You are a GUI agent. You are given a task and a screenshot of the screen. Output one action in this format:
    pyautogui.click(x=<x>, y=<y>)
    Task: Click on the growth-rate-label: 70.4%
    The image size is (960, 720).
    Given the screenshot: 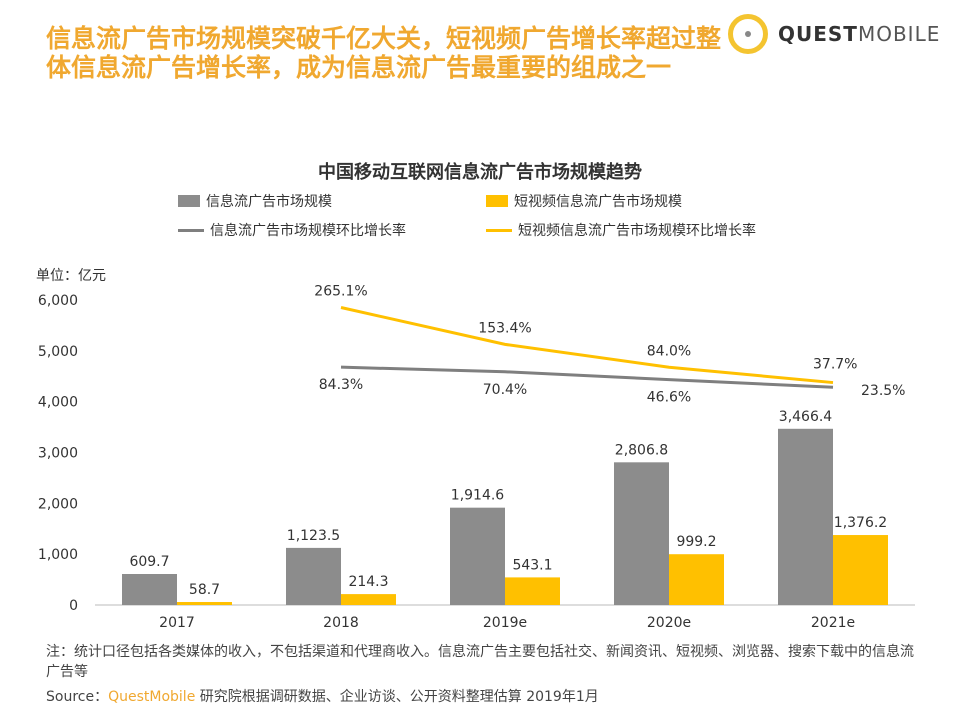 What is the action you would take?
    pyautogui.click(x=505, y=390)
    